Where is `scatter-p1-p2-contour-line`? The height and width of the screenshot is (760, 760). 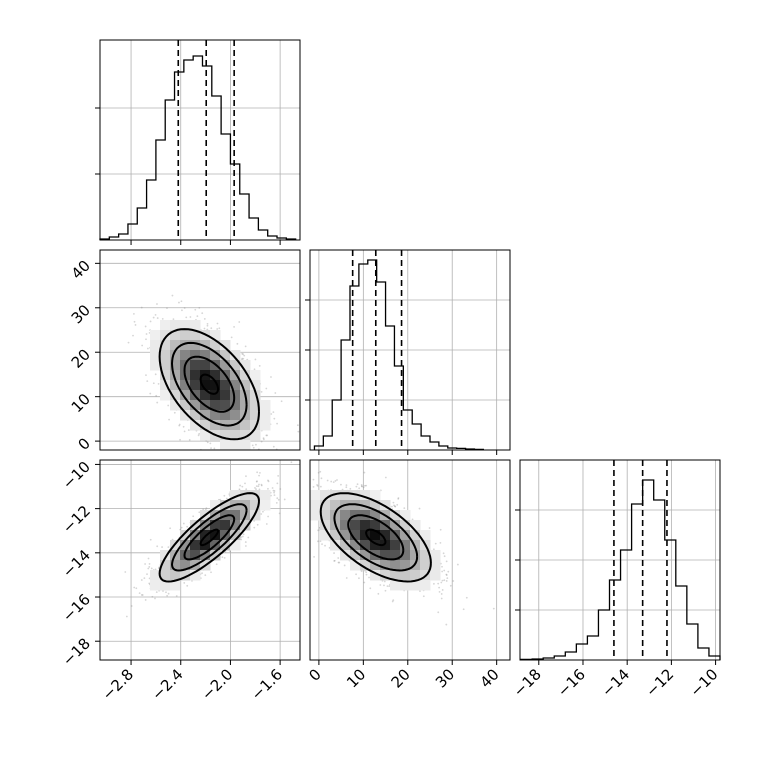
scatter-p1-p2-contour-line is located at coordinates (209, 384).